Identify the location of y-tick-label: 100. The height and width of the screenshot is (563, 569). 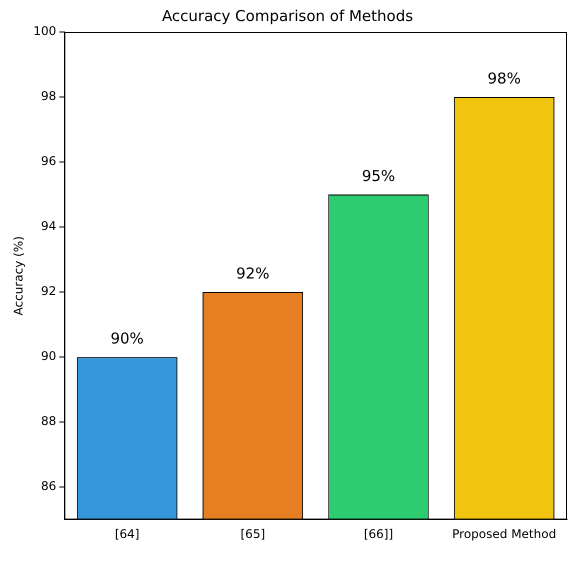
(44, 31).